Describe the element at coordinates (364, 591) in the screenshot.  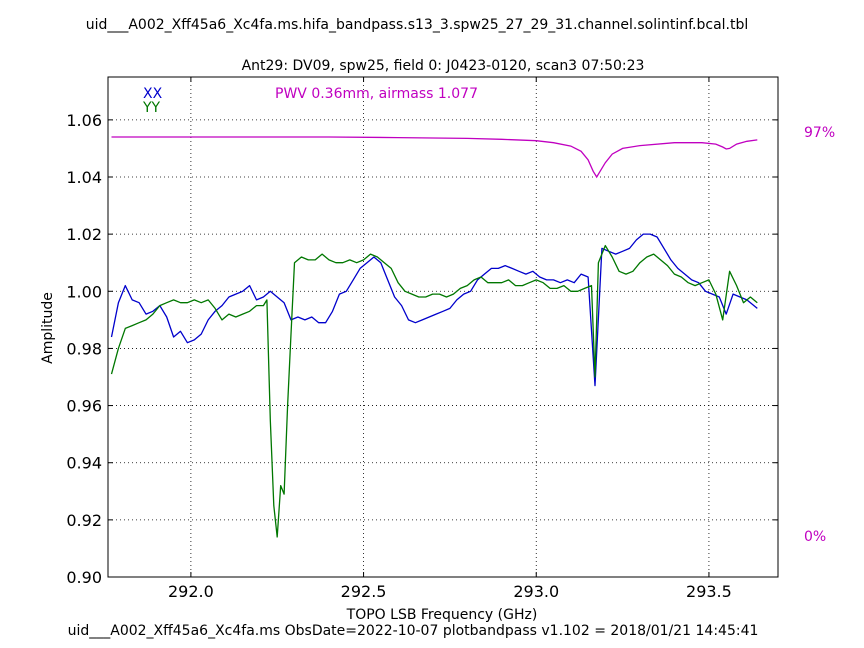
I see `x-tick-label: 292.5` at that location.